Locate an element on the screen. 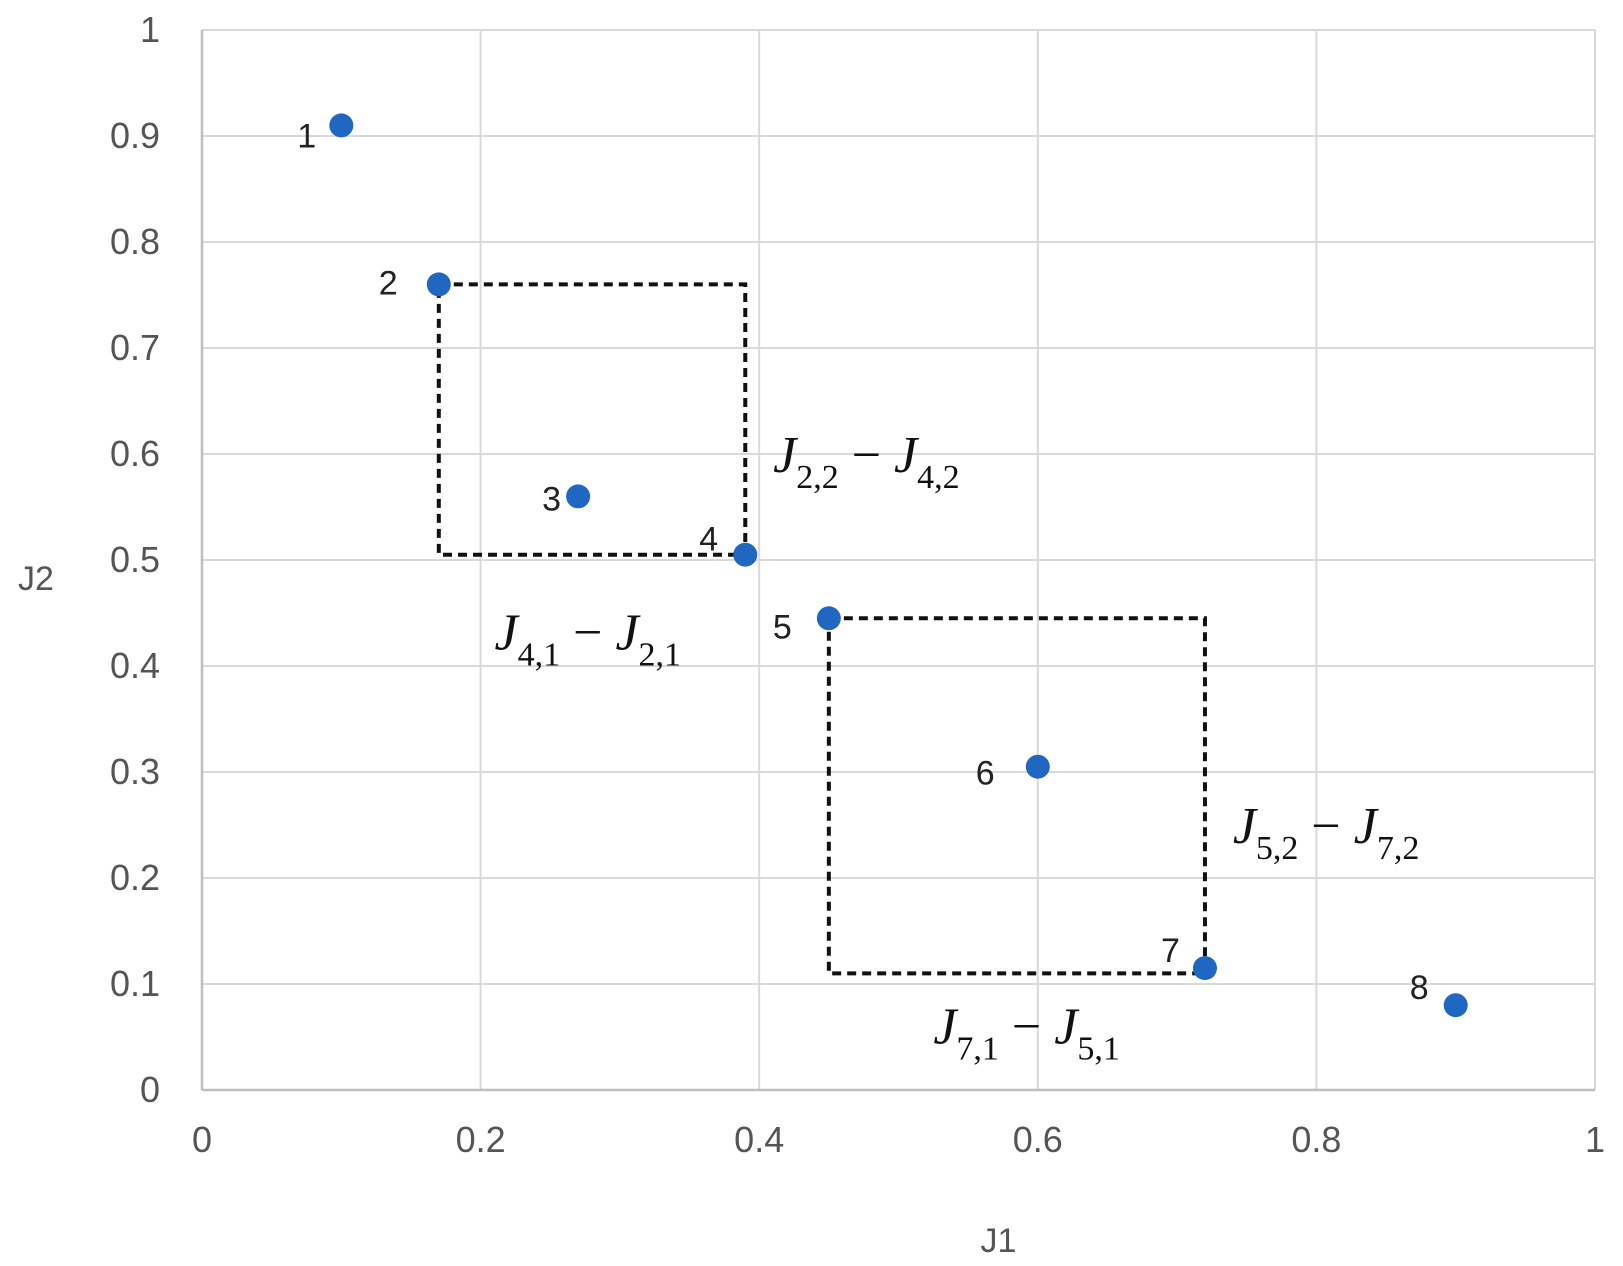 This screenshot has width=1623, height=1266. y-tick-label: 0.6 is located at coordinates (135, 453).